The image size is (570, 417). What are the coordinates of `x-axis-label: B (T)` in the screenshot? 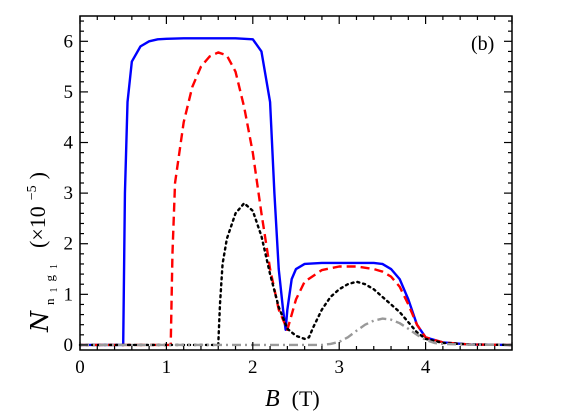 It's located at (292, 399).